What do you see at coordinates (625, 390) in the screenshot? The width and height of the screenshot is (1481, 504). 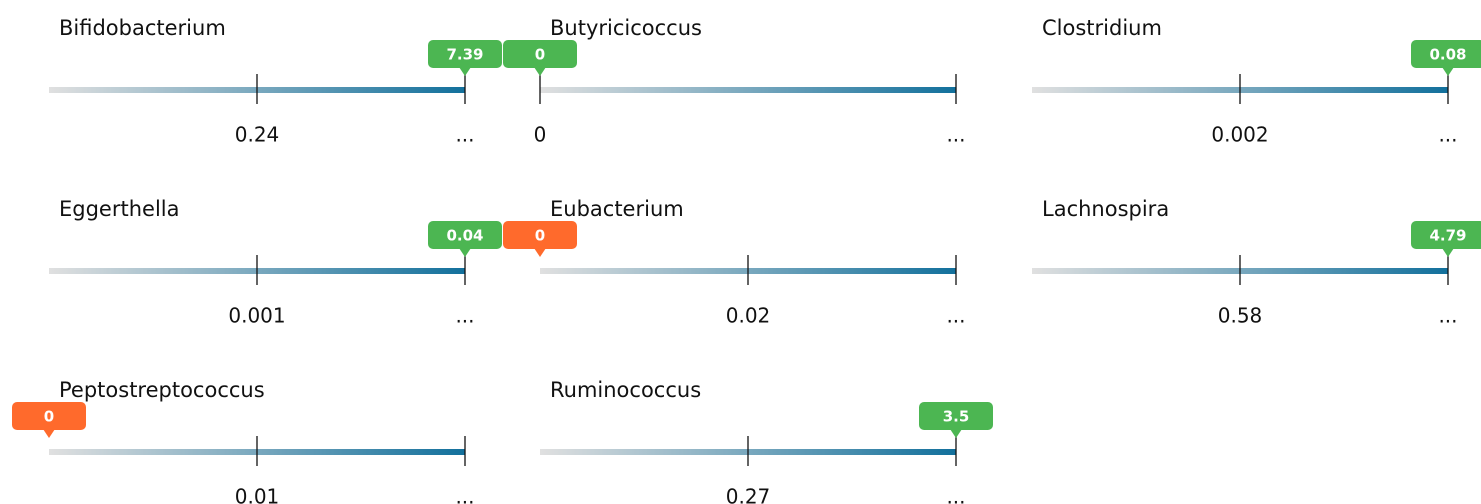 I see `gauge-title: Ruminococcus` at bounding box center [625, 390].